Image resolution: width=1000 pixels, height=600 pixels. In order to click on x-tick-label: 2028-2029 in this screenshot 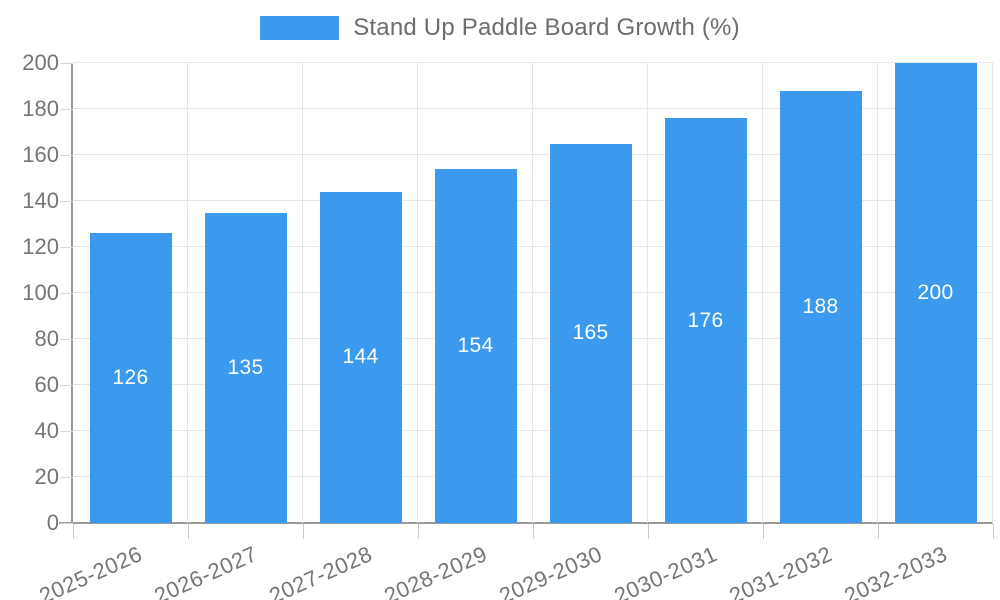, I will do `click(435, 570)`.